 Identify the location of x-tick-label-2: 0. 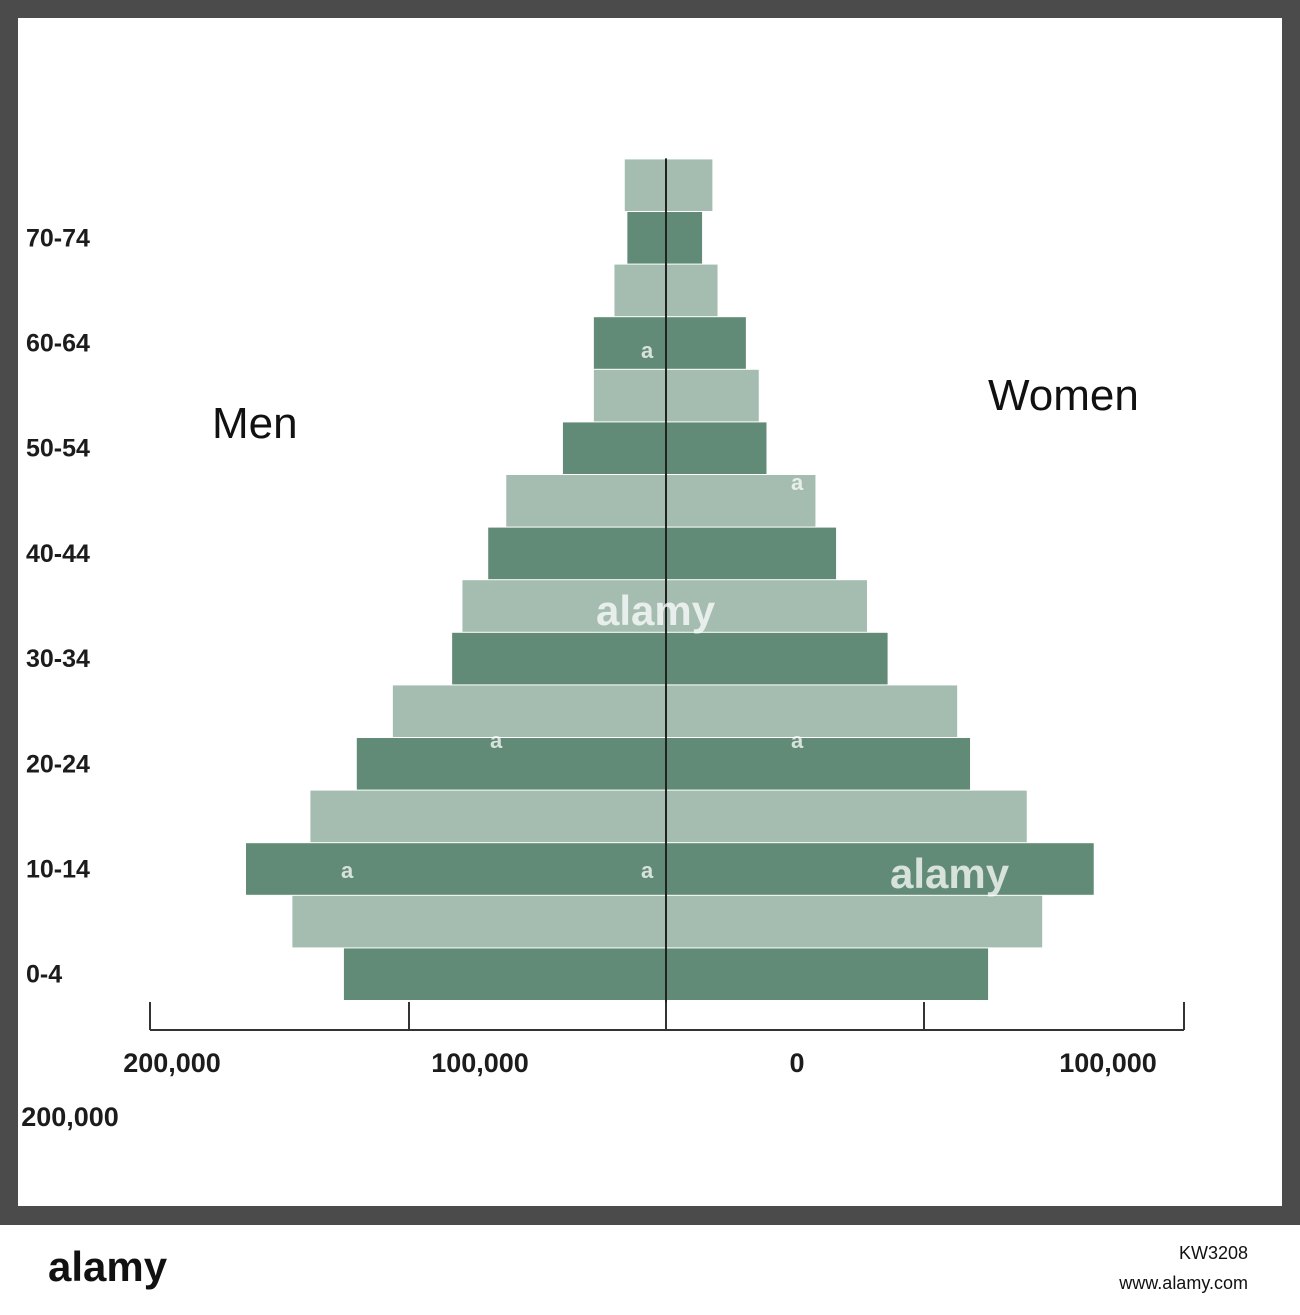
(796, 1063).